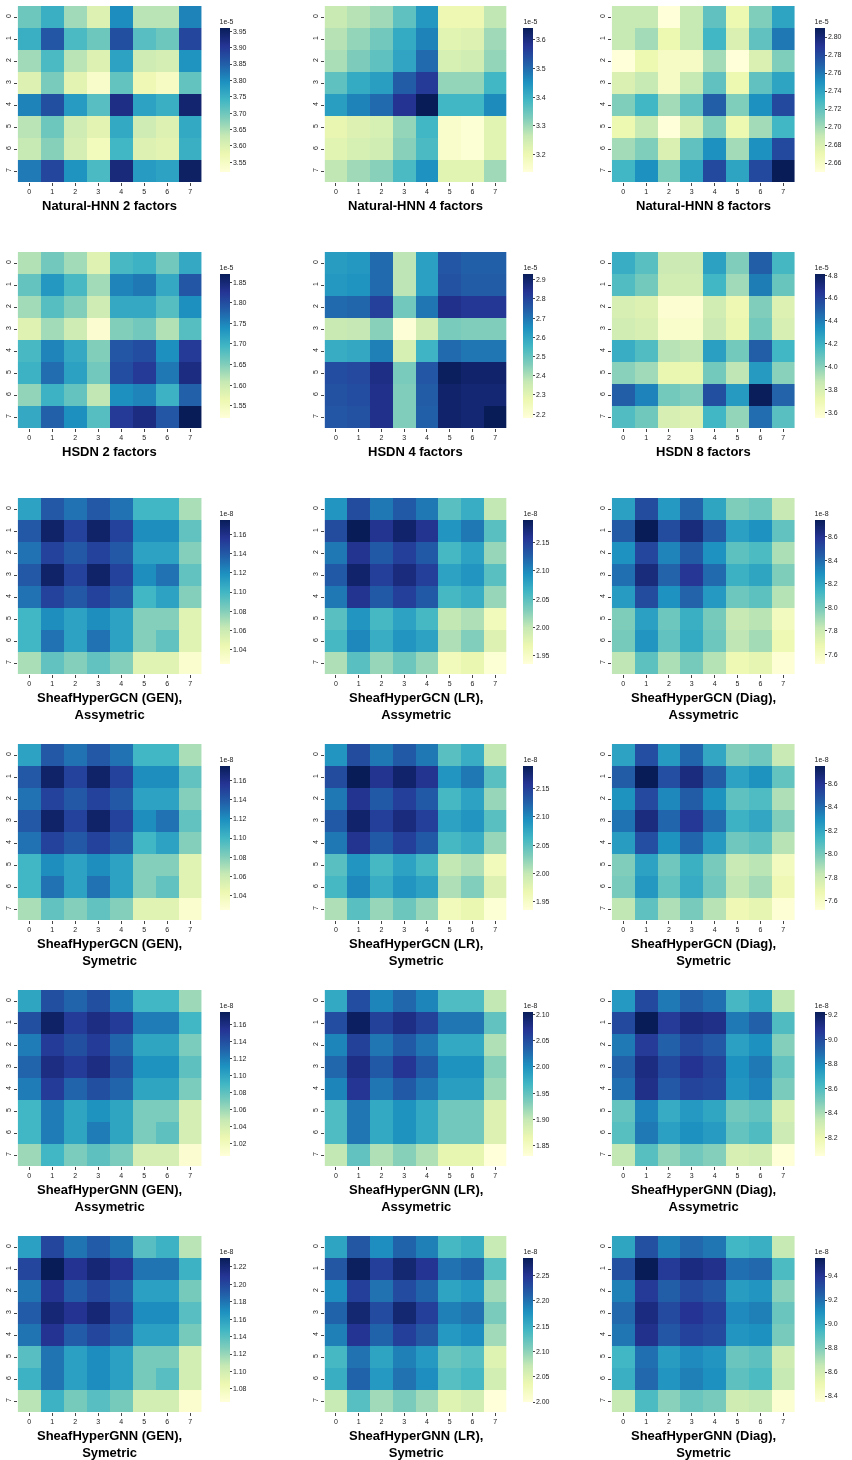  Describe the element at coordinates (416, 952) in the screenshot. I see `text: SheafHyperGCN (LR), Symetric` at that location.